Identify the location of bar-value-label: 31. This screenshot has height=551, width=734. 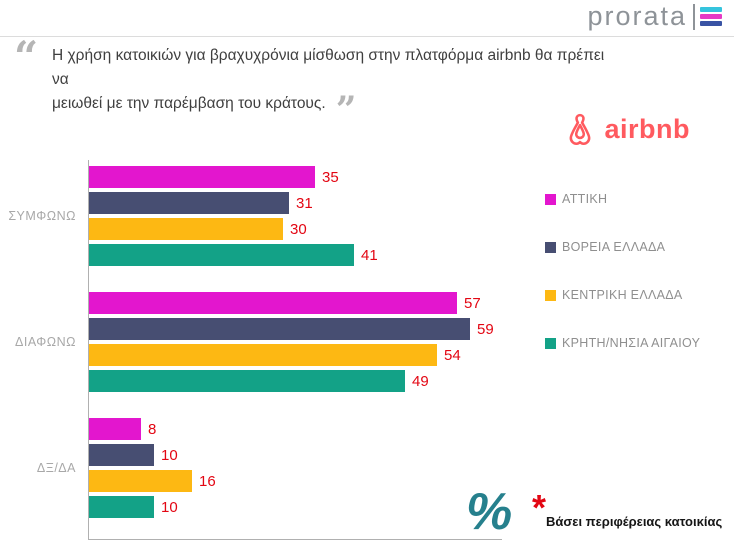
(304, 203).